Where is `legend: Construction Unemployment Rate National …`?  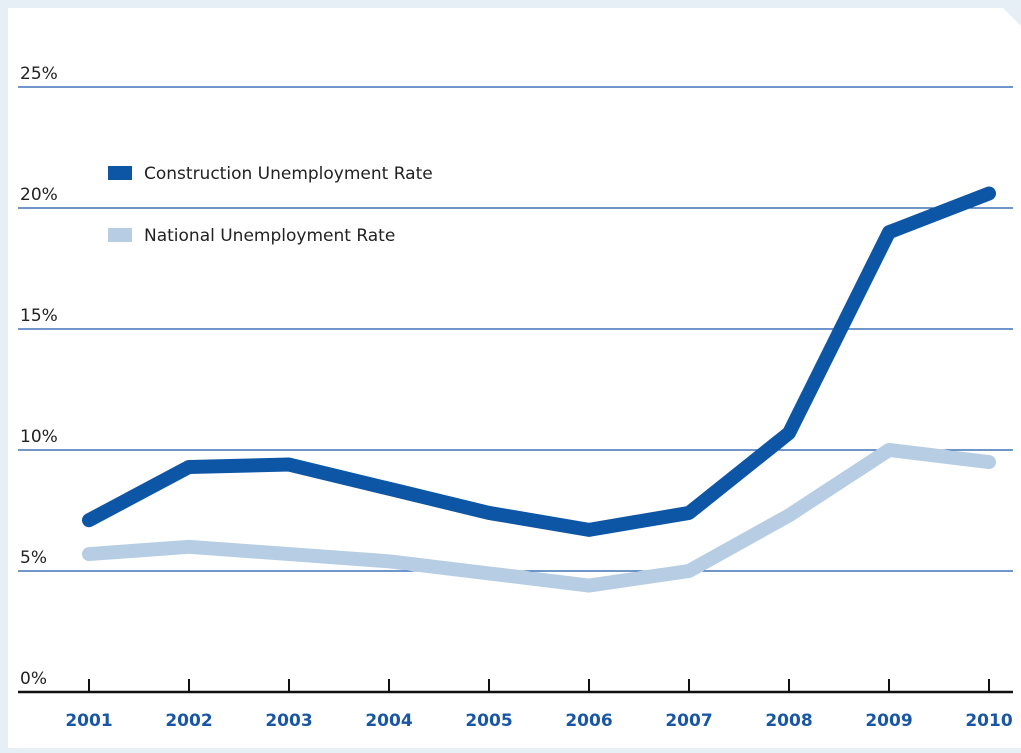
legend: Construction Unemployment Rate National … is located at coordinates (270, 205).